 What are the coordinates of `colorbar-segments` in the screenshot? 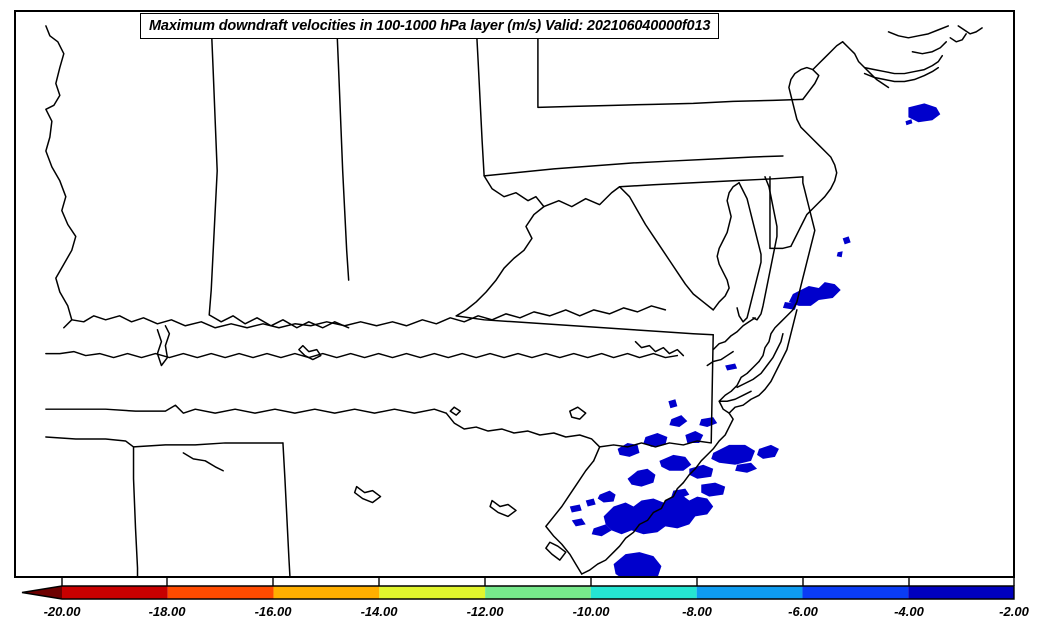 It's located at (518, 592).